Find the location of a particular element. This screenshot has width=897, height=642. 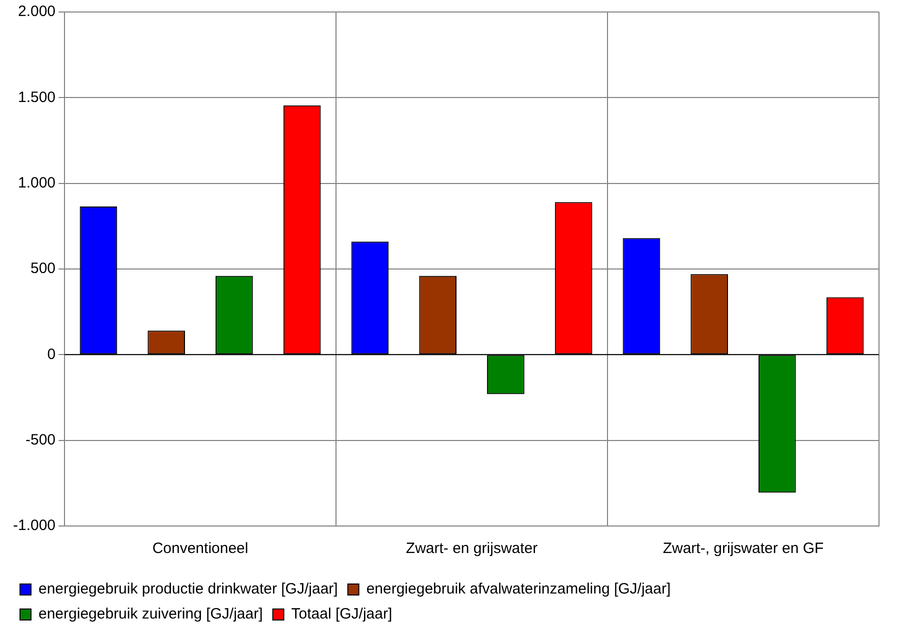

y-tick-label: 500 is located at coordinates (43, 269).